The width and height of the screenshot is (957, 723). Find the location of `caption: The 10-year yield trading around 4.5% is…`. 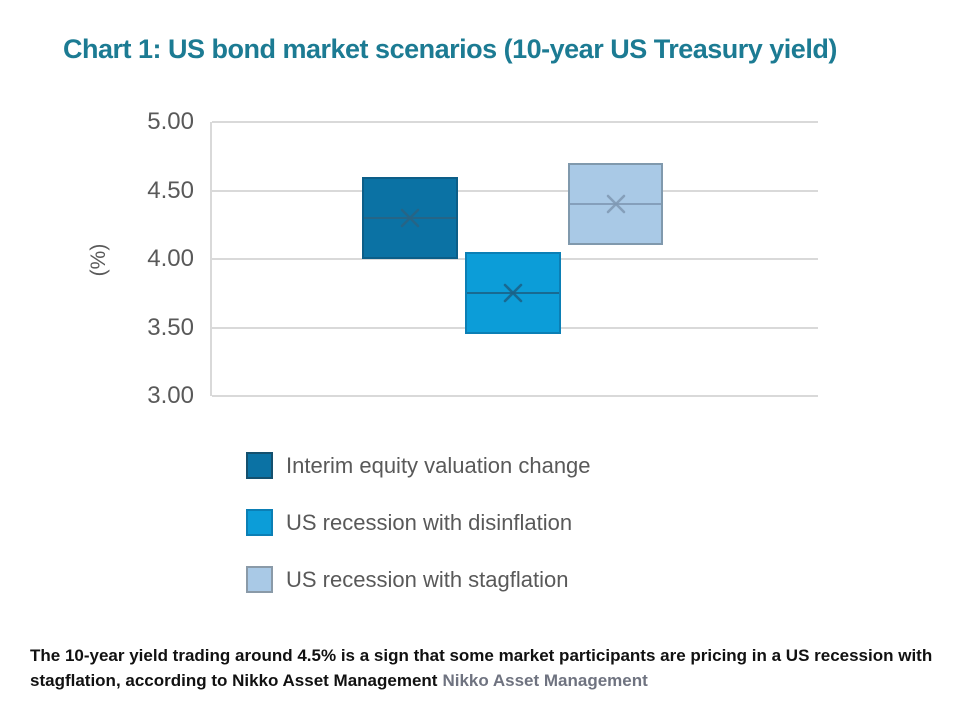

caption: The 10-year yield trading around 4.5% is… is located at coordinates (487, 668).